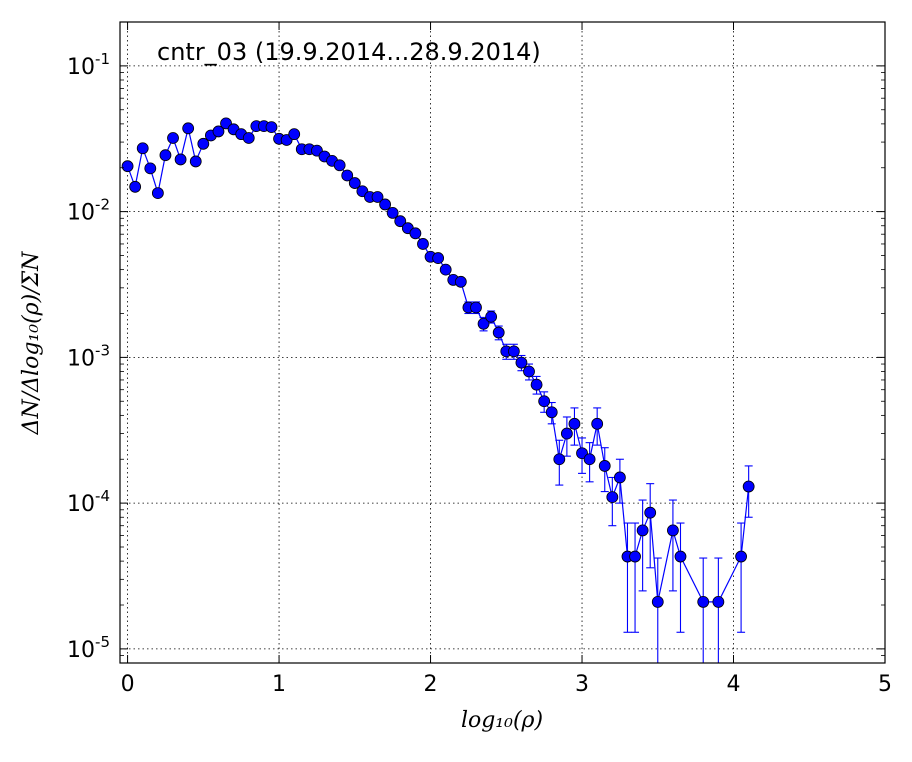  I want to click on y-tick-labels: 10-110-210-310-410-5, so click(88, 356).